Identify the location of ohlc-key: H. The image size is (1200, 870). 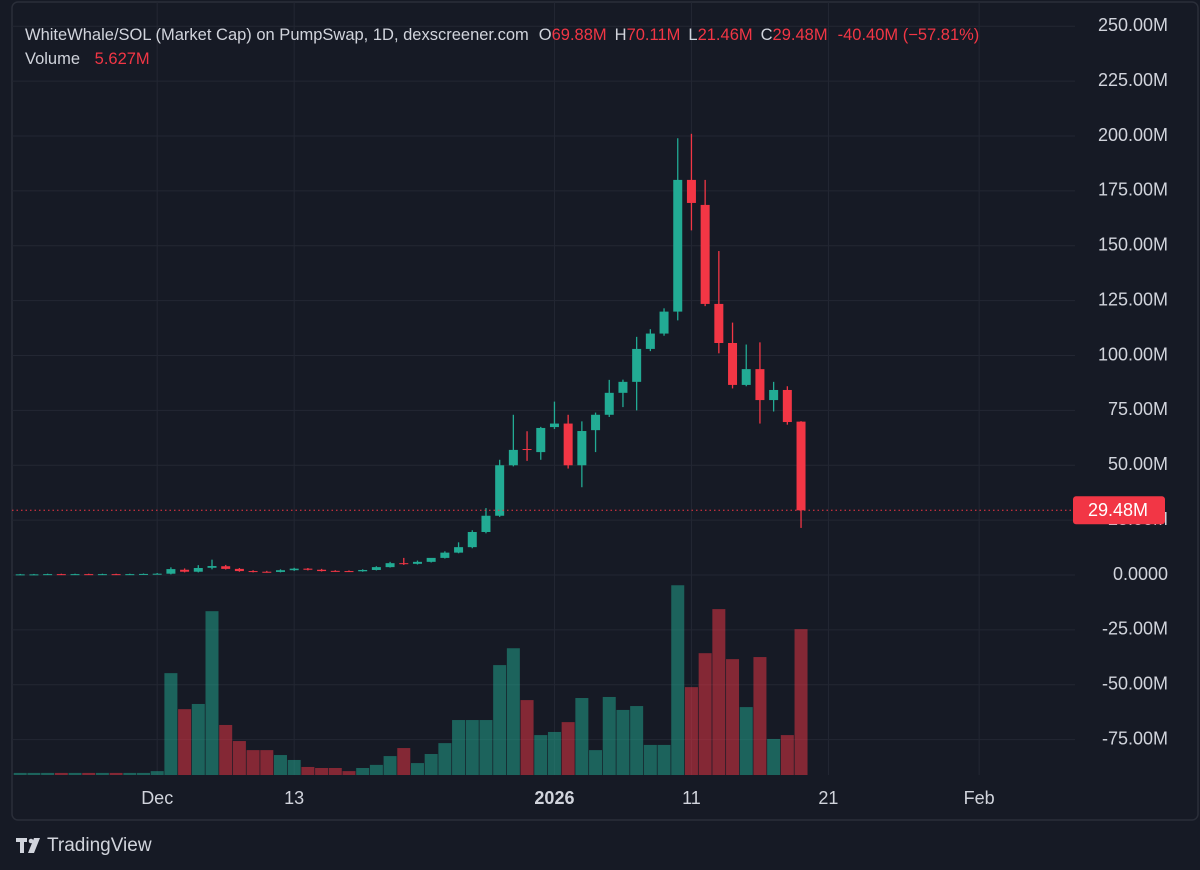
(620, 35).